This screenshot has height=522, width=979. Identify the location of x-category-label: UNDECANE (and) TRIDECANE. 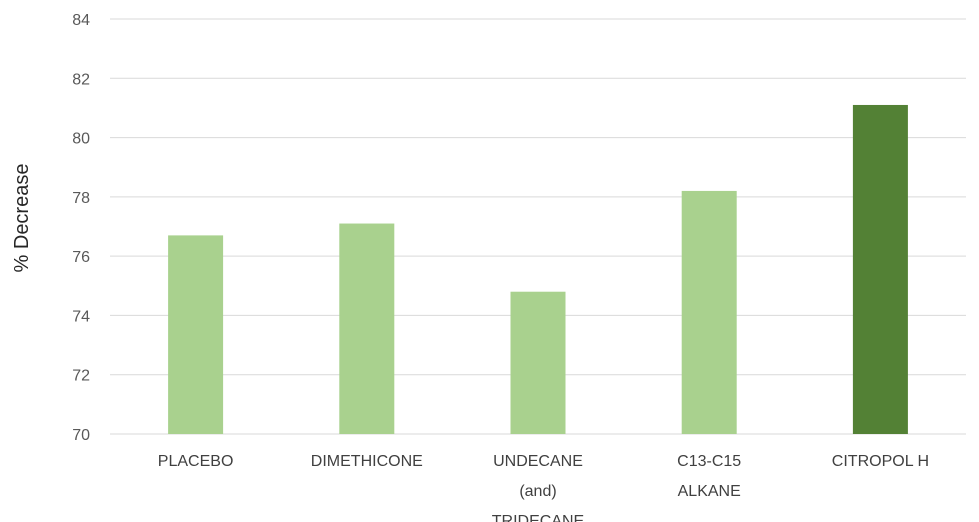
(538, 487).